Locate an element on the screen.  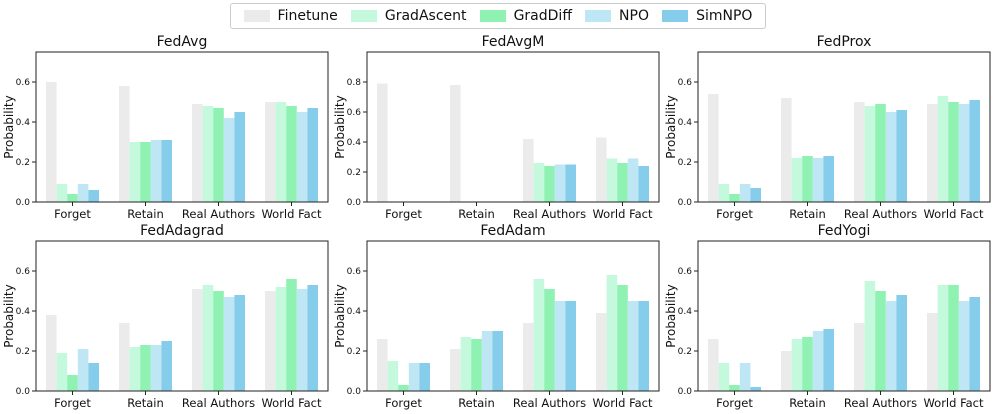
bar-graddiff-retain is located at coordinates (476, 365).